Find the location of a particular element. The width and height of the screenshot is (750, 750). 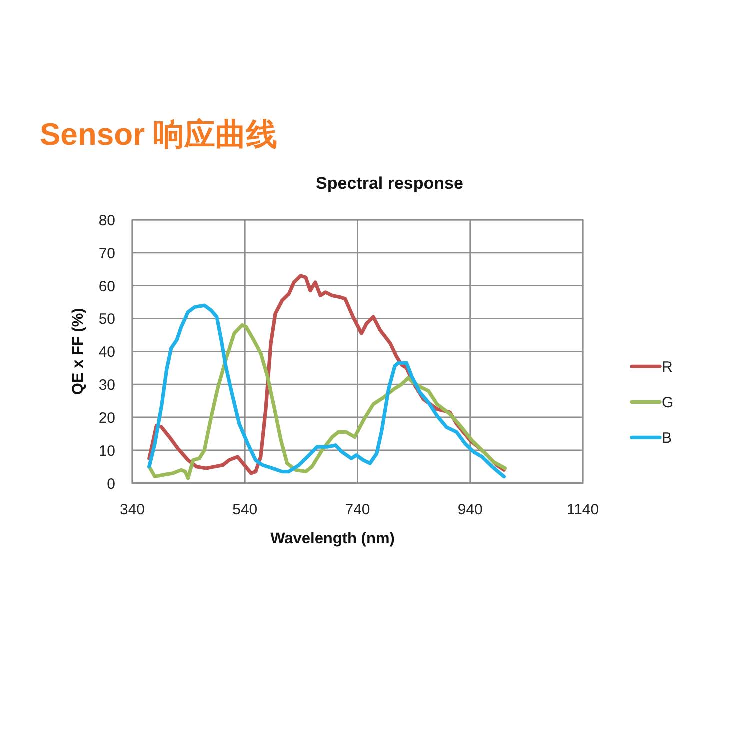

y-tick-label: 70 is located at coordinates (107, 253).